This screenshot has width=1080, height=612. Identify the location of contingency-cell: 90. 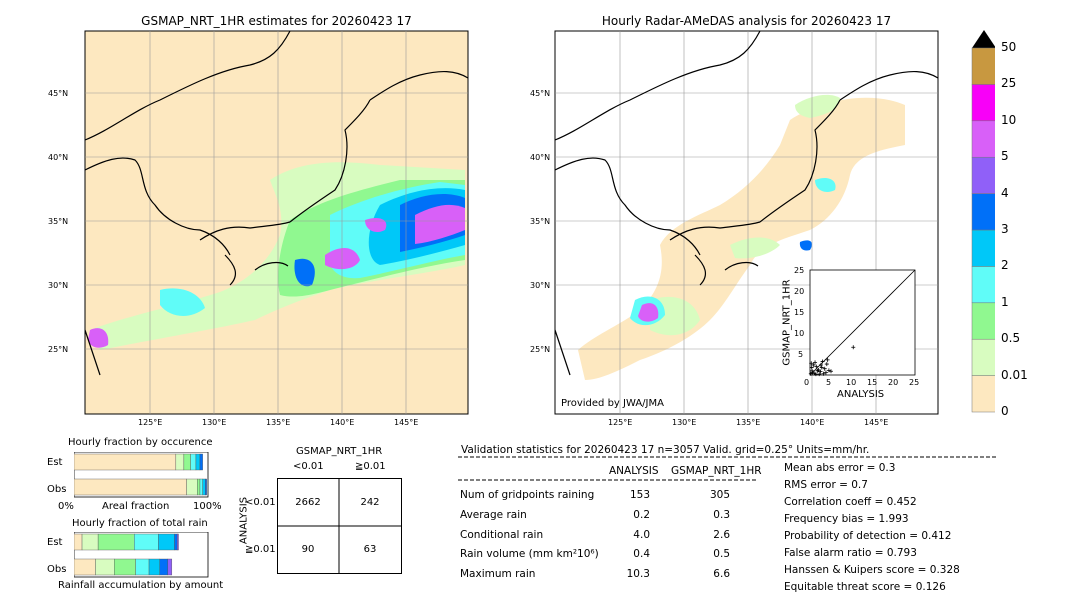
(308, 549).